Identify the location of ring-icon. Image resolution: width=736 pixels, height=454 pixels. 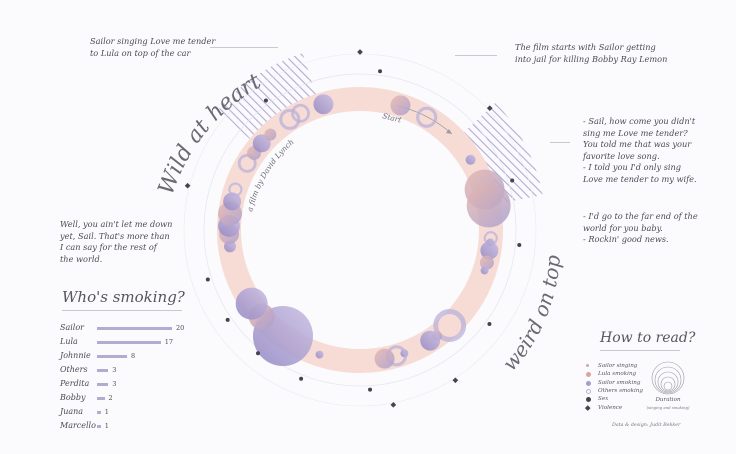
(588, 391).